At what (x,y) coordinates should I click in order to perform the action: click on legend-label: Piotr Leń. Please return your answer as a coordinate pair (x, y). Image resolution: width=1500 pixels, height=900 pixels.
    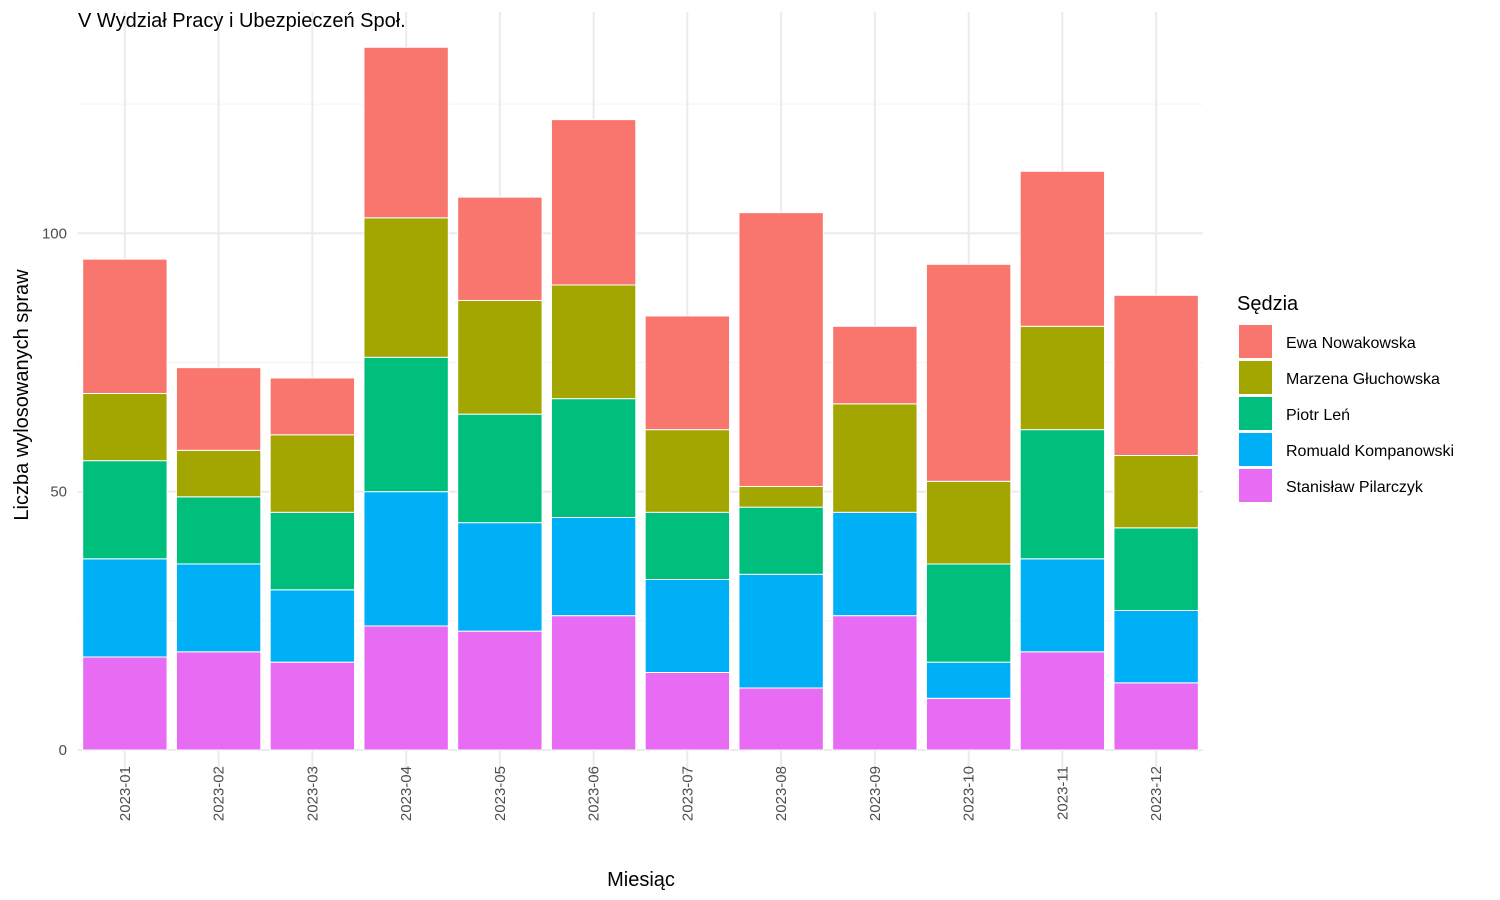
    Looking at the image, I should click on (1318, 415).